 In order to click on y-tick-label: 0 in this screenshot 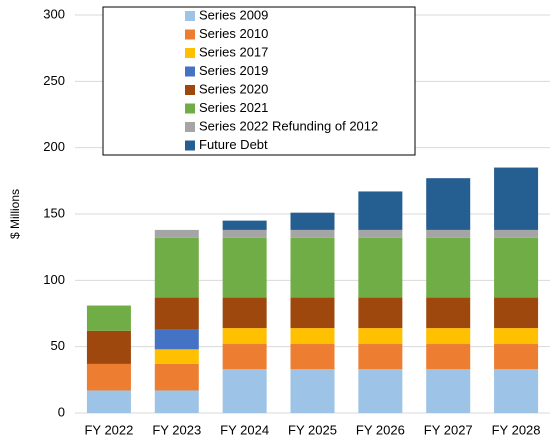, I will do `click(61, 411)`.